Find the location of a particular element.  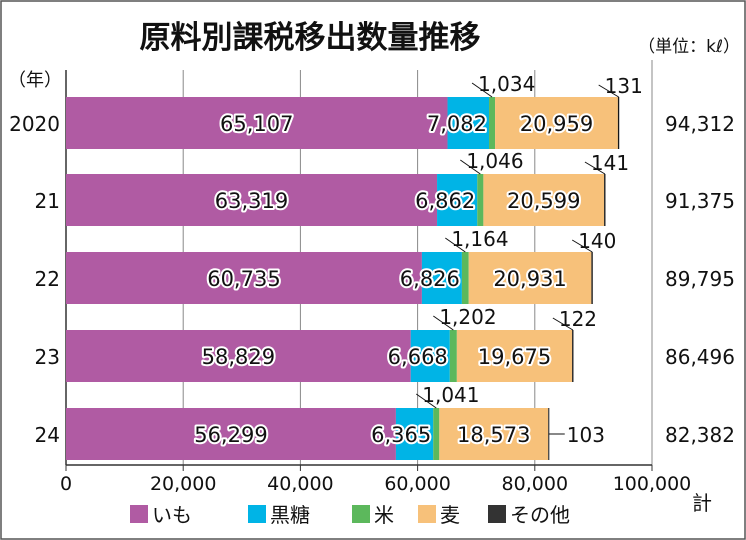

data-label: 58,829 is located at coordinates (238, 357).